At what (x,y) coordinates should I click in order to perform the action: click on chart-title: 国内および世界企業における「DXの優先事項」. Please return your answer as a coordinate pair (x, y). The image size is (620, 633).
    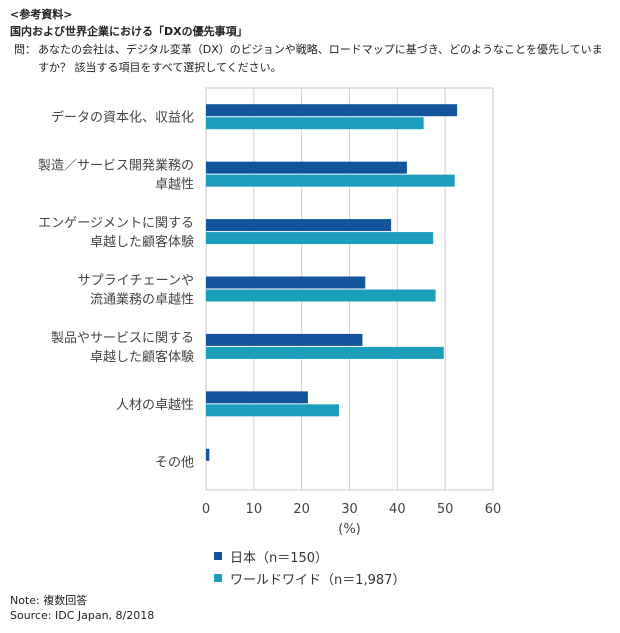
    Looking at the image, I should click on (129, 31).